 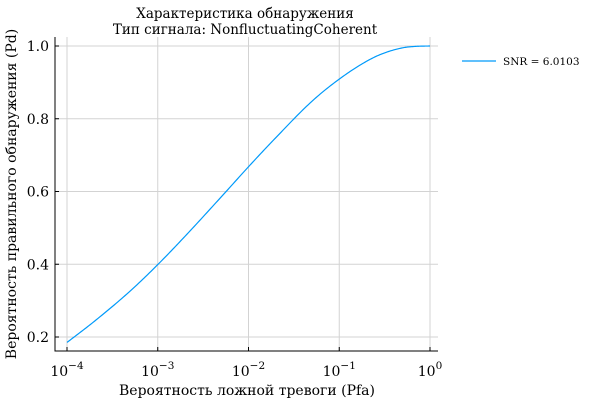 What do you see at coordinates (430, 370) in the screenshot?
I see `x-tick-label: 10⁰` at bounding box center [430, 370].